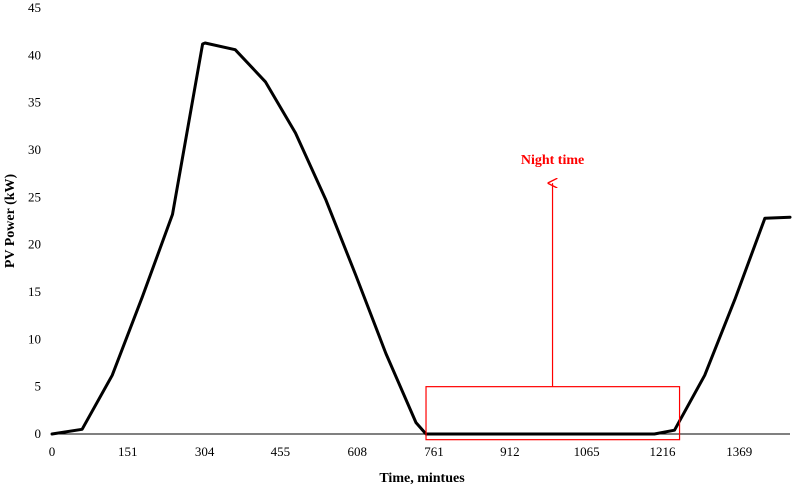 Image resolution: width=796 pixels, height=488 pixels. I want to click on night-time-box, so click(553, 413).